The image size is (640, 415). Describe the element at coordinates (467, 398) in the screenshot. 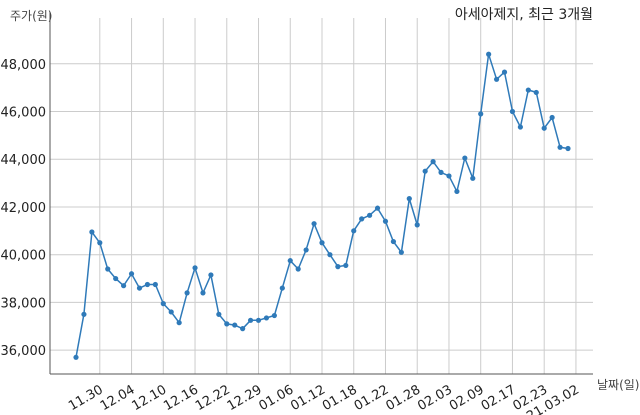

I see `x-tick-label: 02.09` at that location.